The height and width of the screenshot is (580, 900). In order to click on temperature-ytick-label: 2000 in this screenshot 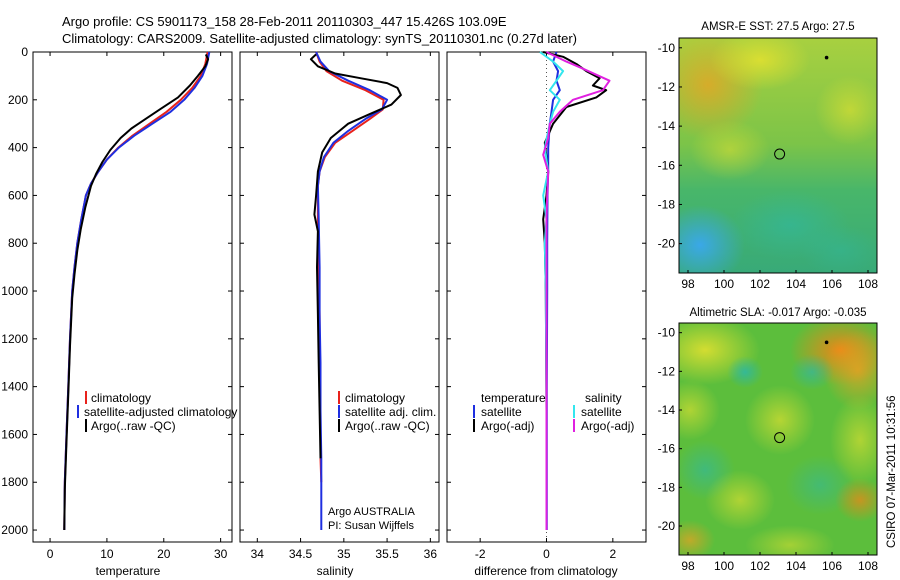, I will do `click(14, 530)`.